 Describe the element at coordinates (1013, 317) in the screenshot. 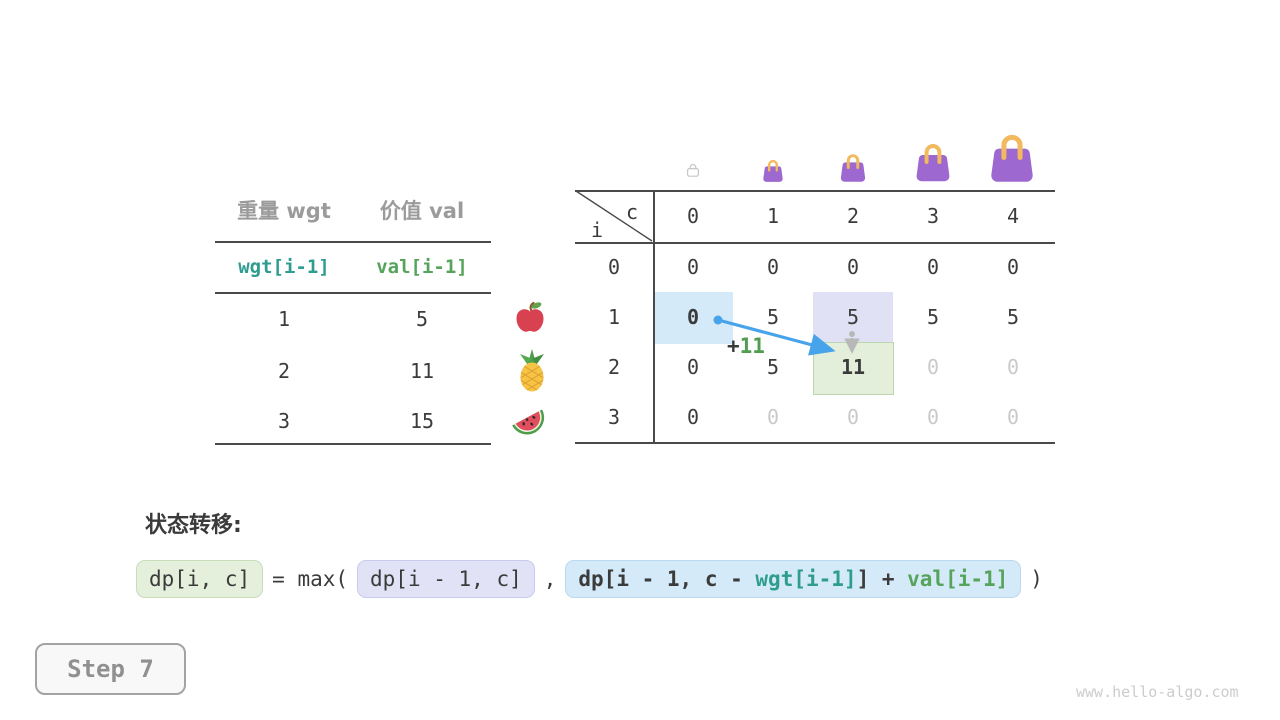

I see `dp-cell-1-4: 5` at that location.